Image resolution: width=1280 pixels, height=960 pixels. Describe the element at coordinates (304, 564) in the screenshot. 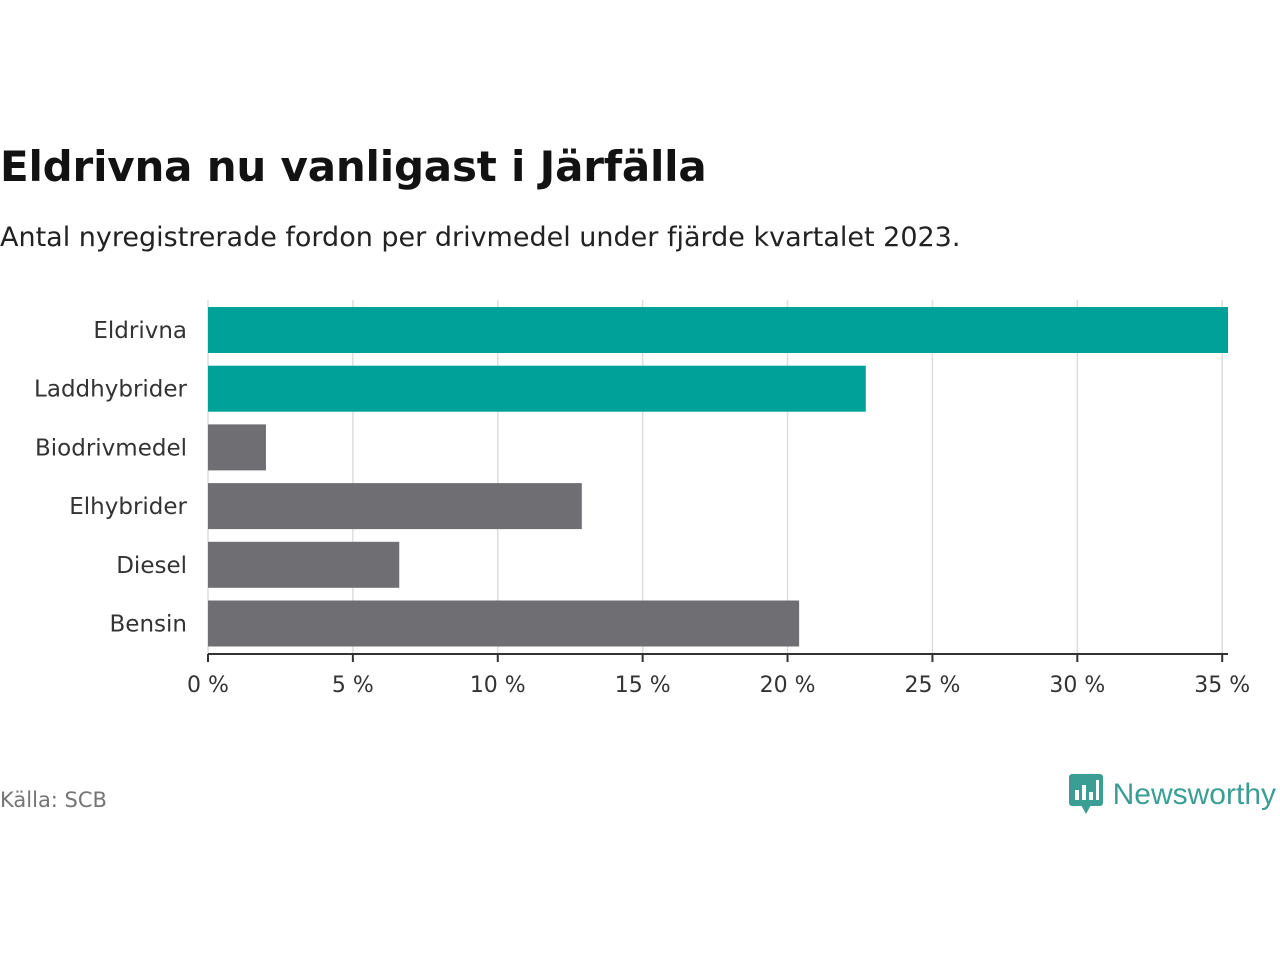

I see `bar-diesel` at that location.